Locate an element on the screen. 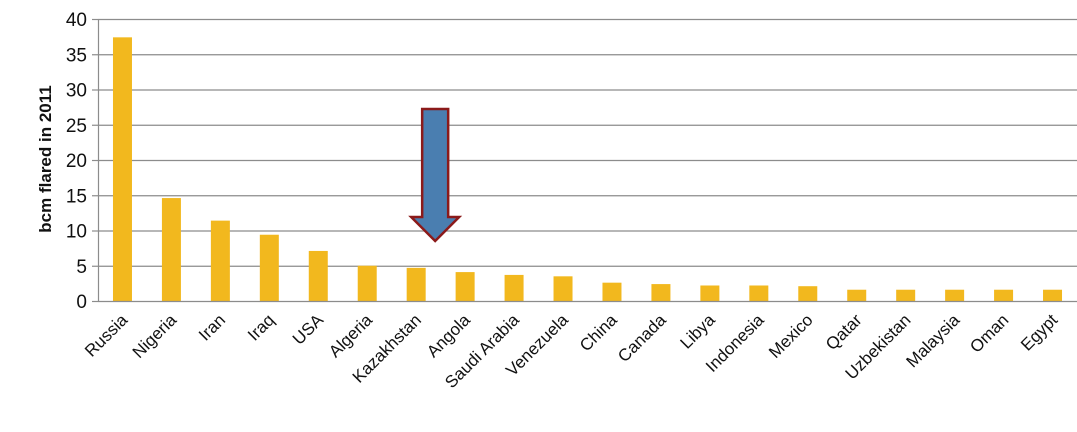 This screenshot has width=1077, height=432. bar-venezuela is located at coordinates (563, 288).